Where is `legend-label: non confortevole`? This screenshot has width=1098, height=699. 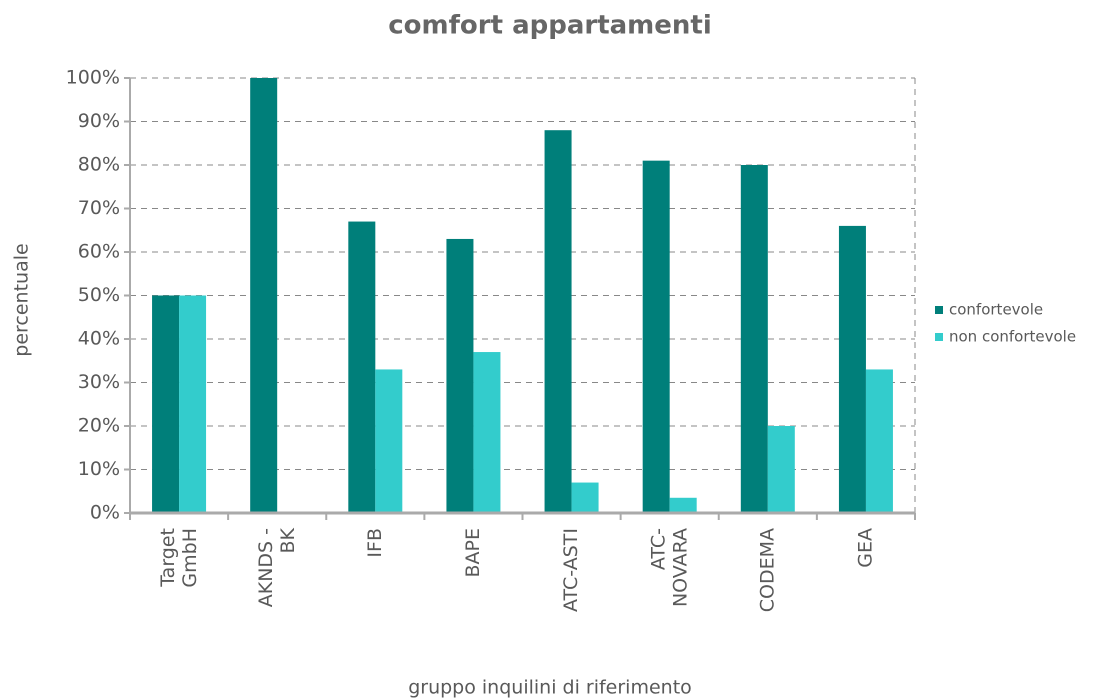
legend-label: non confortevole is located at coordinates (1012, 337).